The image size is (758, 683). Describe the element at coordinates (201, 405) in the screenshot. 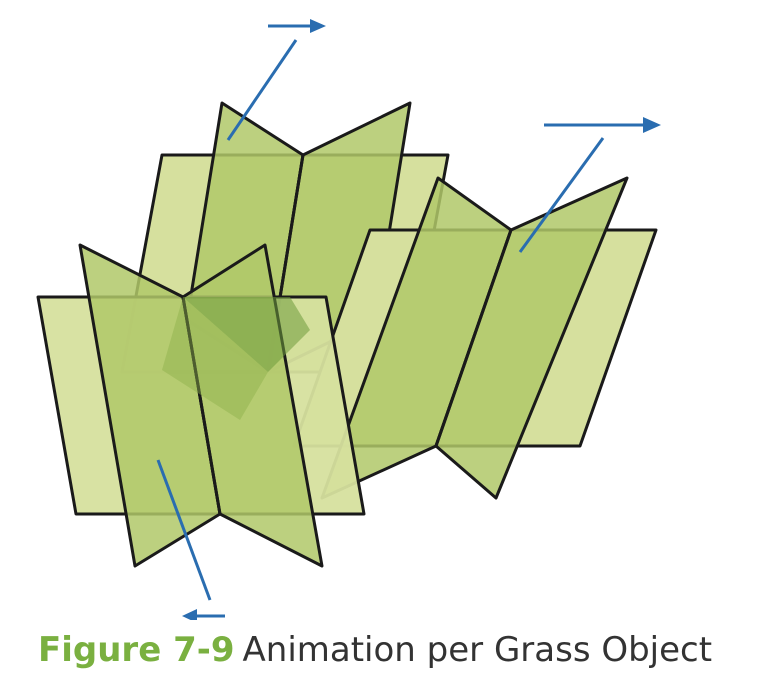

I see `grass-blade-c-ridge` at that location.